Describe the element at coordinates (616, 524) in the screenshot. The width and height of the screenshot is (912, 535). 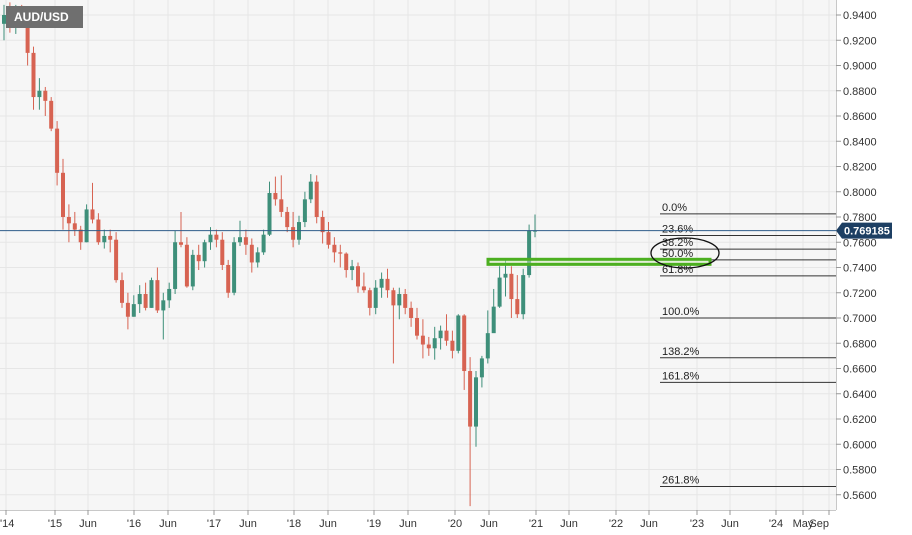
I see `x-tick-label: '22` at that location.